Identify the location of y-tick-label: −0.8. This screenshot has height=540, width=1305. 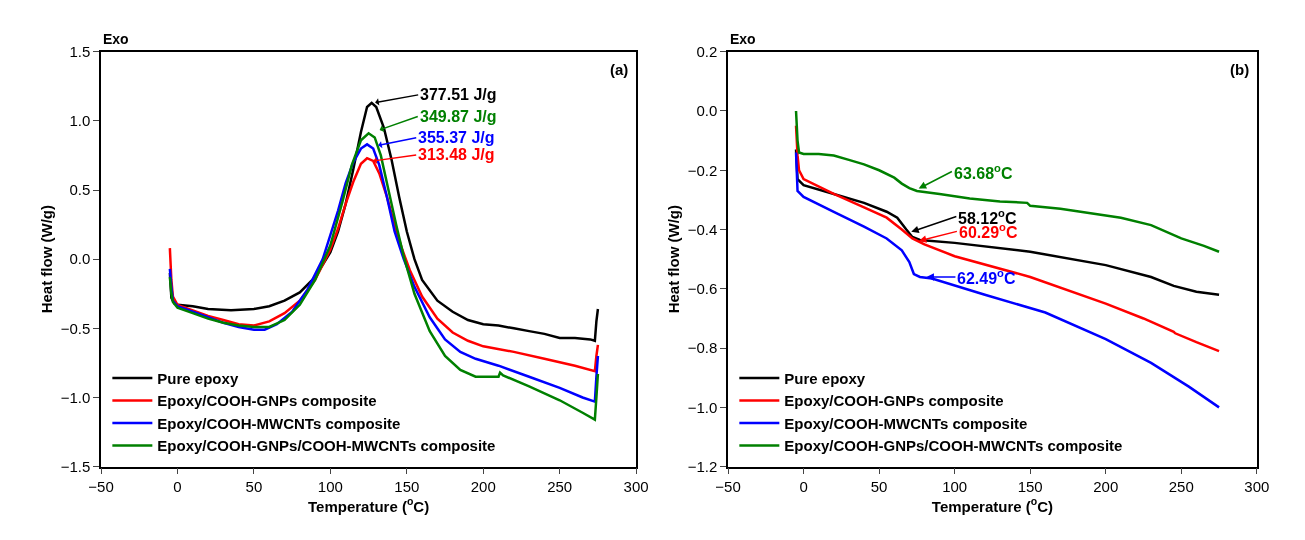
(702, 348).